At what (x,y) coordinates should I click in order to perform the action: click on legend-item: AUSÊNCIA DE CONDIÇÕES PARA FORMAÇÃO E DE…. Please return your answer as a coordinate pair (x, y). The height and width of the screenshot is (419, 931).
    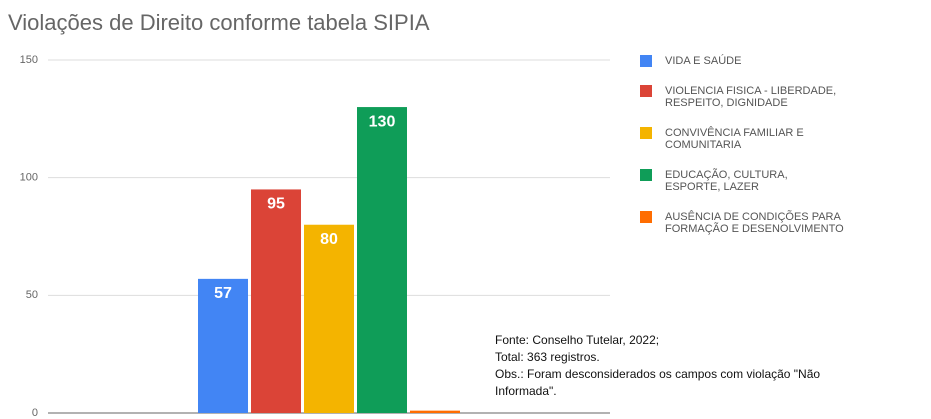
    Looking at the image, I should click on (755, 223).